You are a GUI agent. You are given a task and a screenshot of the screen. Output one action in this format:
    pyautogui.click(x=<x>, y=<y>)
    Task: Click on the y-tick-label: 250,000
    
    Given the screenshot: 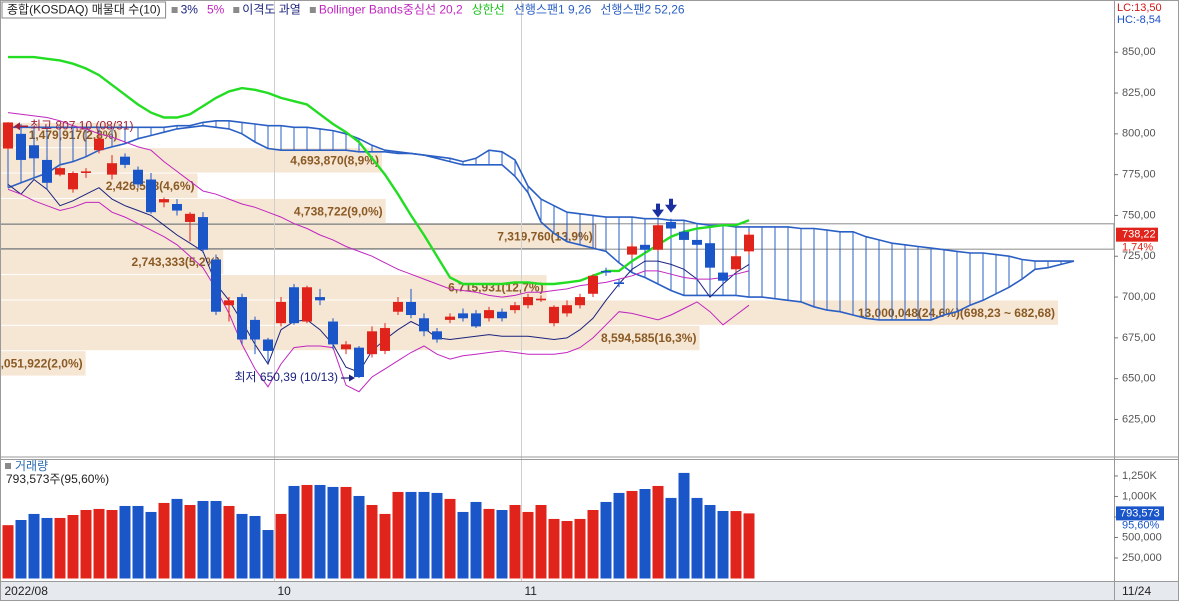 What is the action you would take?
    pyautogui.click(x=1142, y=558)
    